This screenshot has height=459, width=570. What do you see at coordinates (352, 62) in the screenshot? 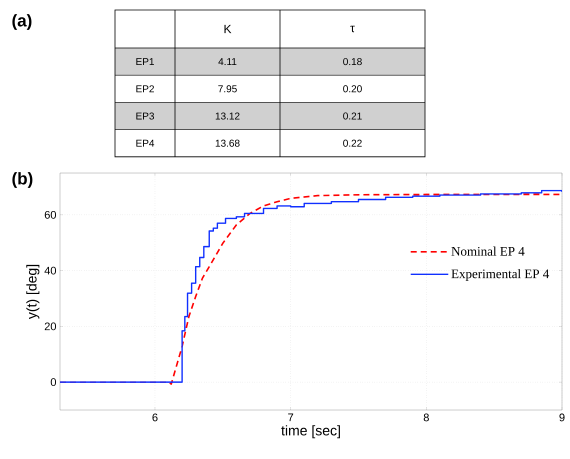
I see `text: 0.18` at bounding box center [352, 62].